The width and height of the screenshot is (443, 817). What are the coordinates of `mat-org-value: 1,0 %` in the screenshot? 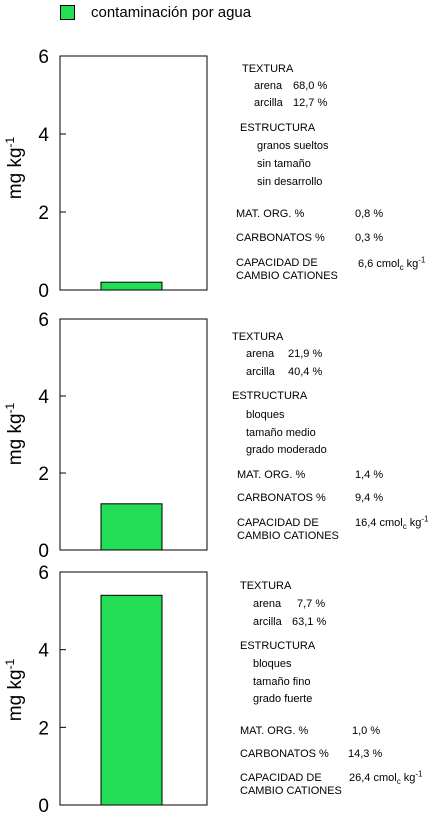 It's located at (366, 731).